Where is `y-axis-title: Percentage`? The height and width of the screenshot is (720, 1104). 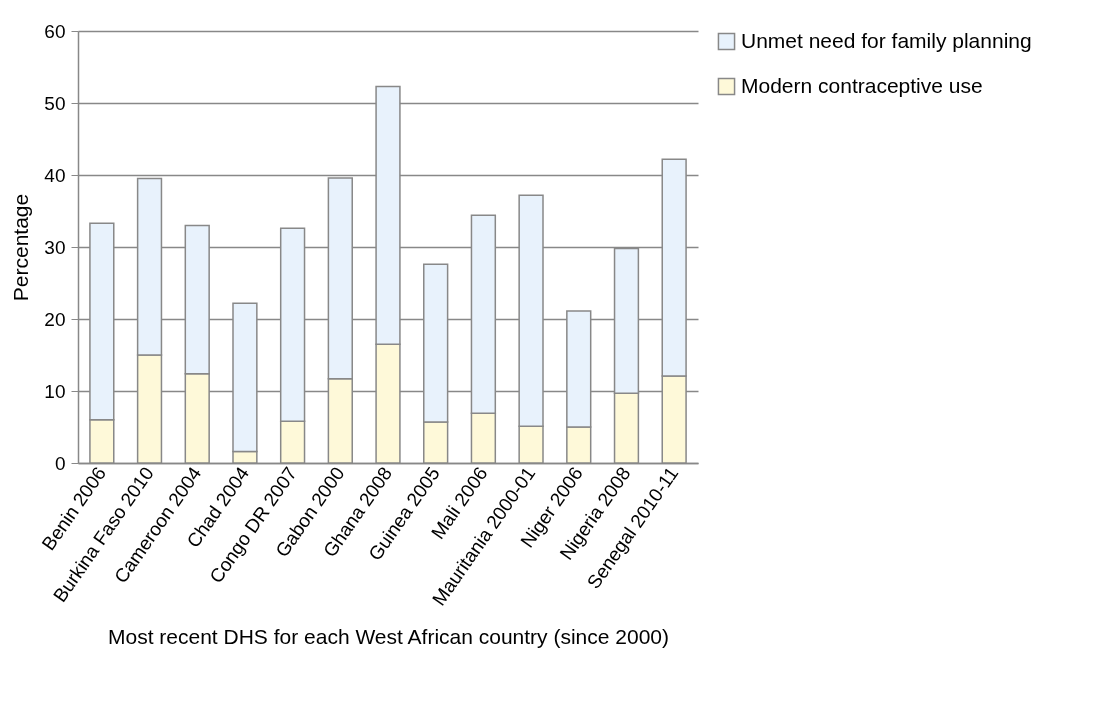 y-axis-title: Percentage is located at coordinates (21, 247).